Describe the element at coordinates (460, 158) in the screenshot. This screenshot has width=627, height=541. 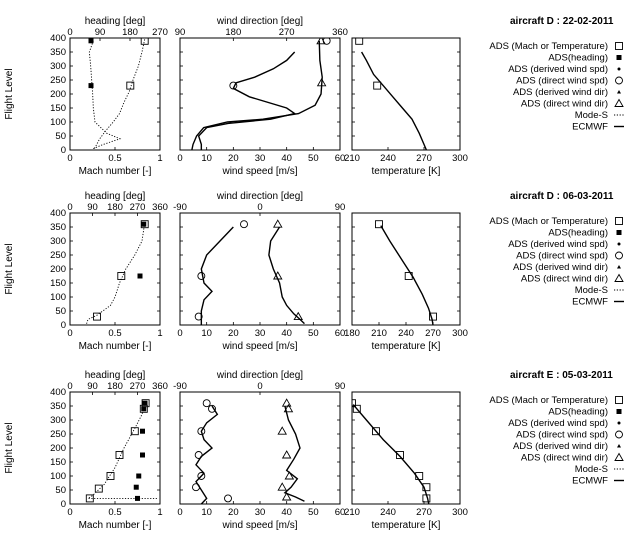
I see `x-tick-label: 300` at that location.